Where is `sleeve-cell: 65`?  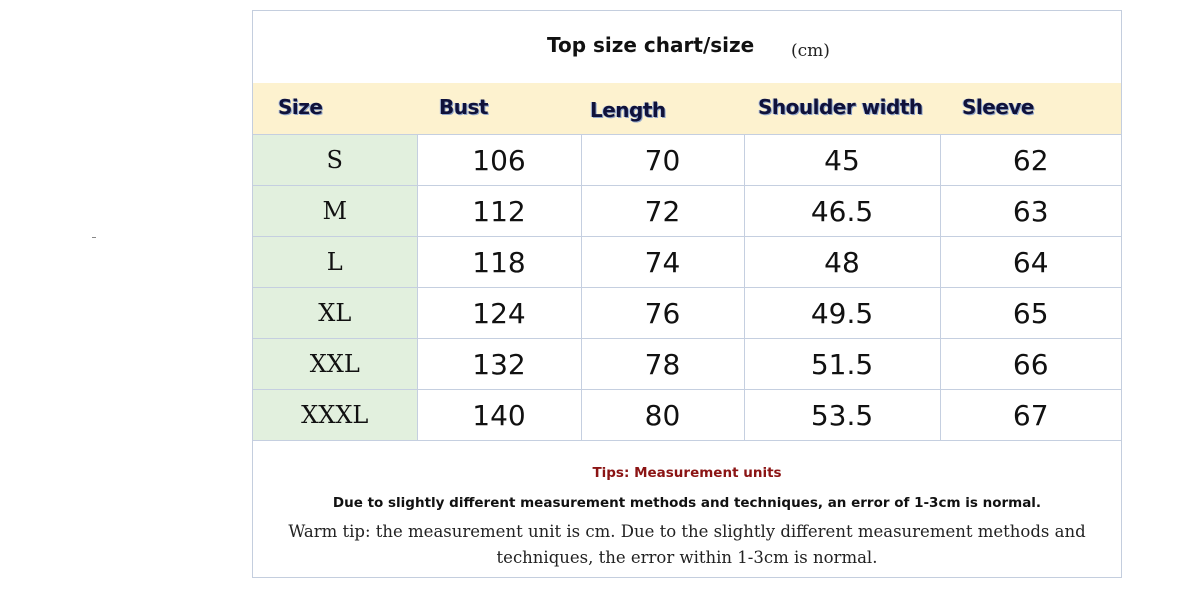 sleeve-cell: 65 is located at coordinates (1030, 313).